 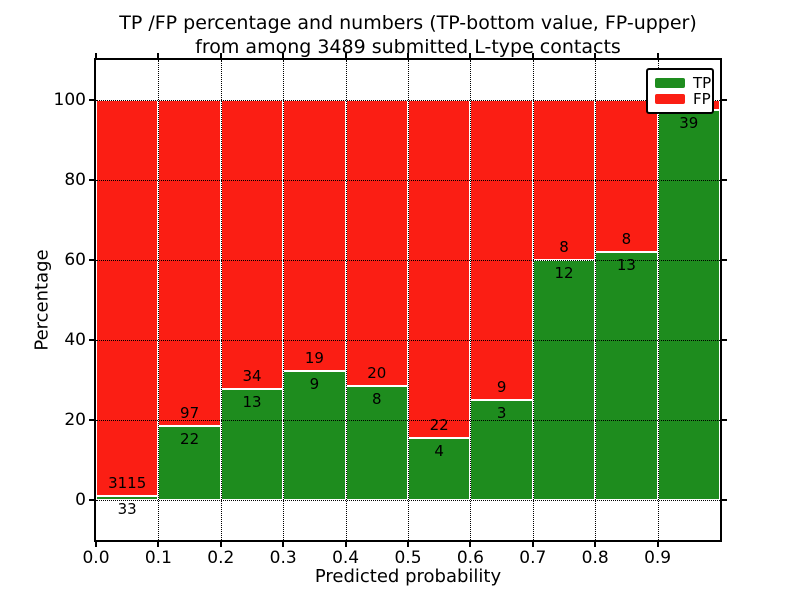 What do you see at coordinates (501, 413) in the screenshot?
I see `tp-count-label: 3` at bounding box center [501, 413].